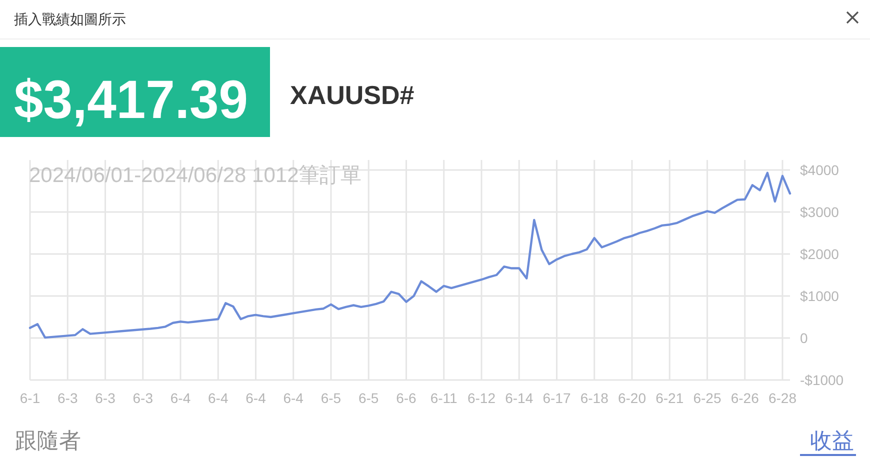 The height and width of the screenshot is (465, 870). I want to click on text: 收益, so click(832, 440).